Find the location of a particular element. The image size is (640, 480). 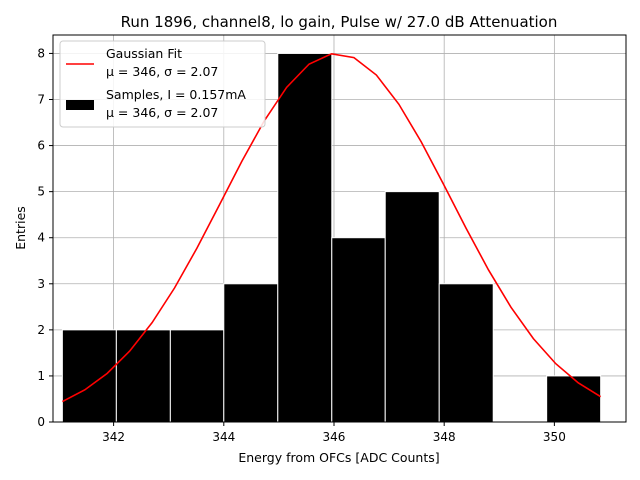

x-tick-label-1: 344 is located at coordinates (223, 437).